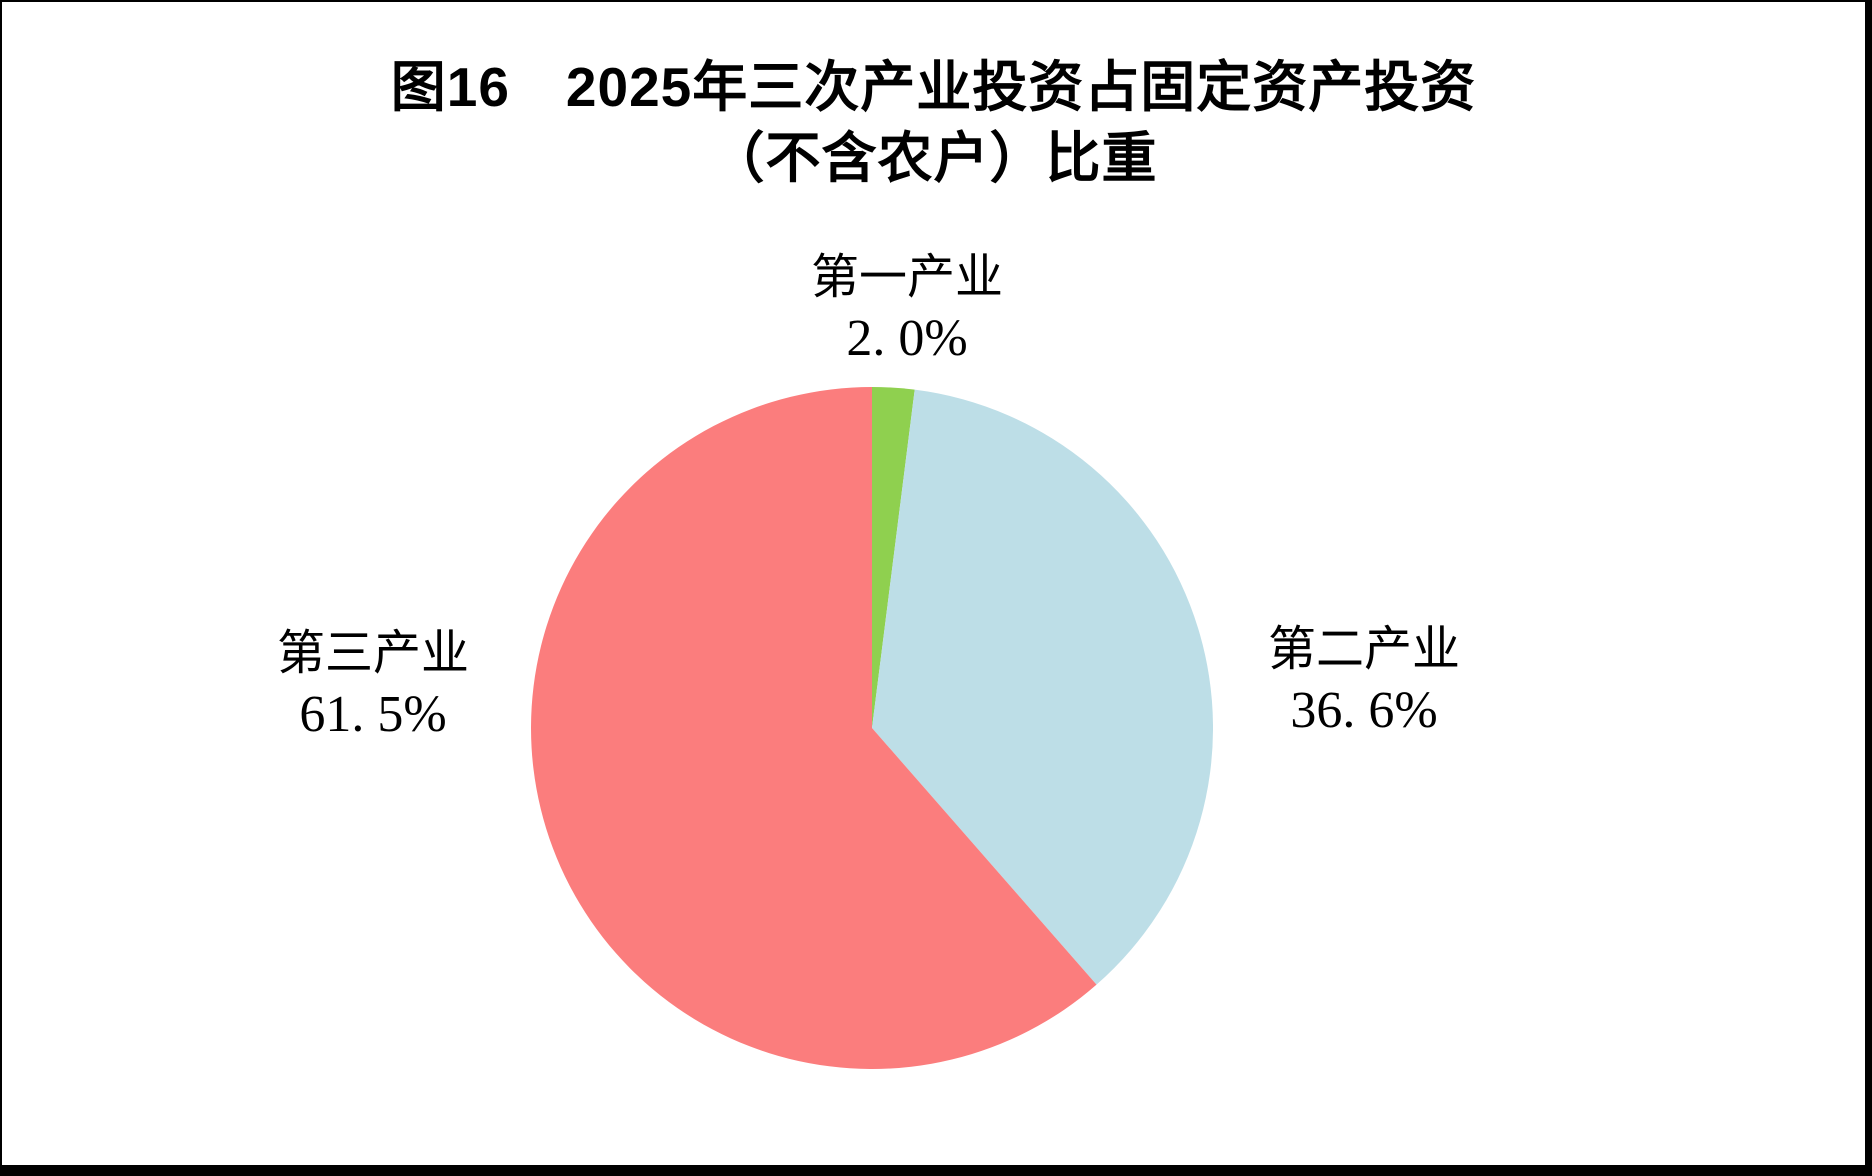  What do you see at coordinates (1364, 710) in the screenshot?
I see `slice-value: 36. 6%` at bounding box center [1364, 710].